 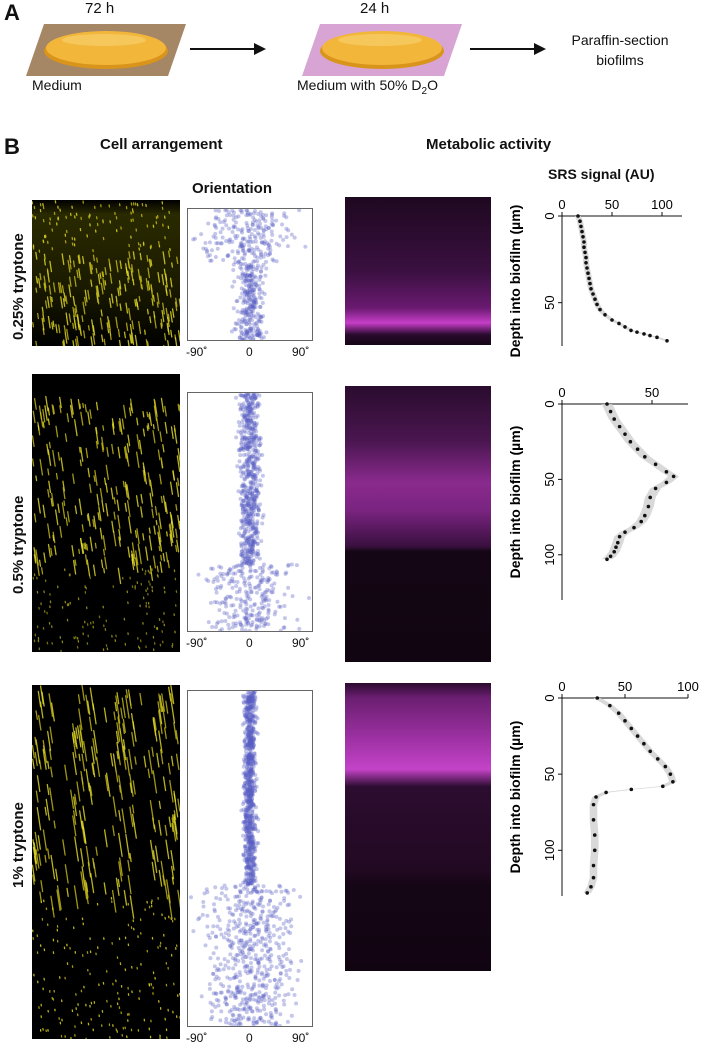 I want to click on d2o-dish-illustration, so click(x=382, y=50).